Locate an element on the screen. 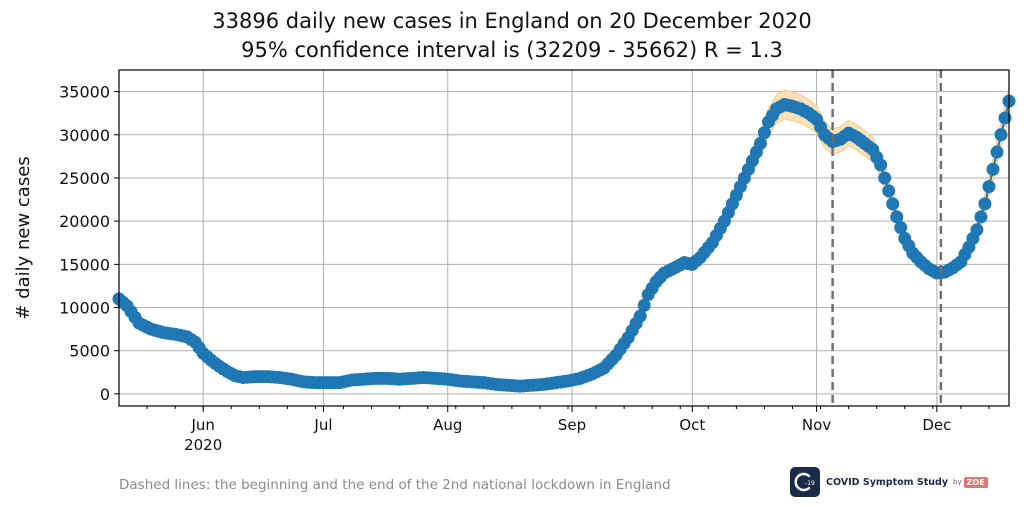  x-tick-label: Sep is located at coordinates (572, 425).